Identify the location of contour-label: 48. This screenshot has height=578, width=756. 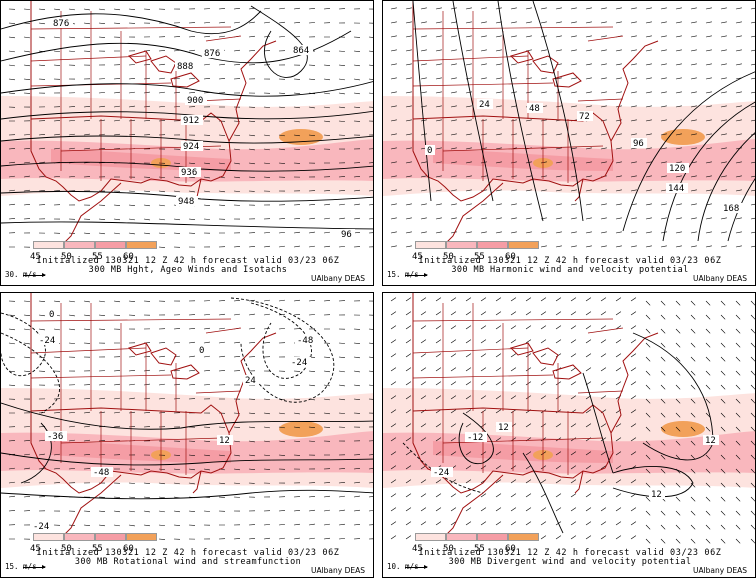
(534, 109).